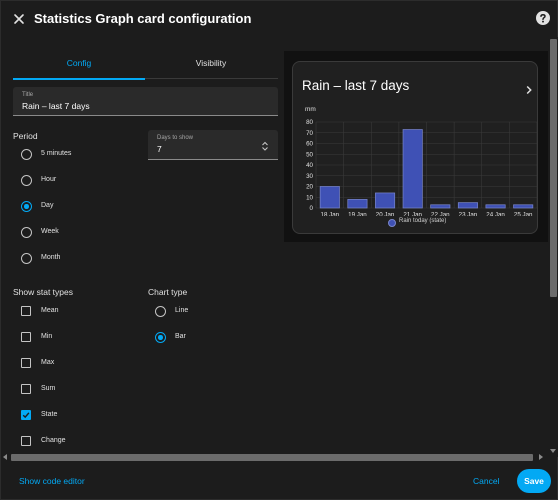  Describe the element at coordinates (19, 19) in the screenshot. I see `close-icon` at that location.